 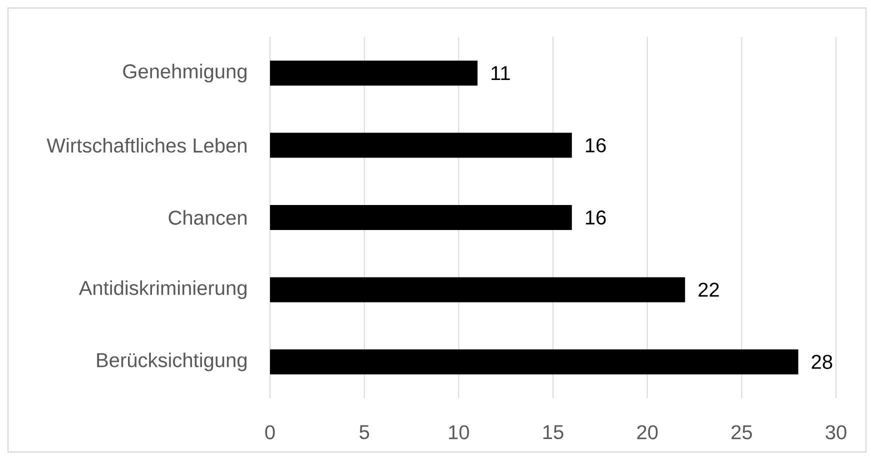 What do you see at coordinates (459, 432) in the screenshot?
I see `x-tick-label: 10` at bounding box center [459, 432].